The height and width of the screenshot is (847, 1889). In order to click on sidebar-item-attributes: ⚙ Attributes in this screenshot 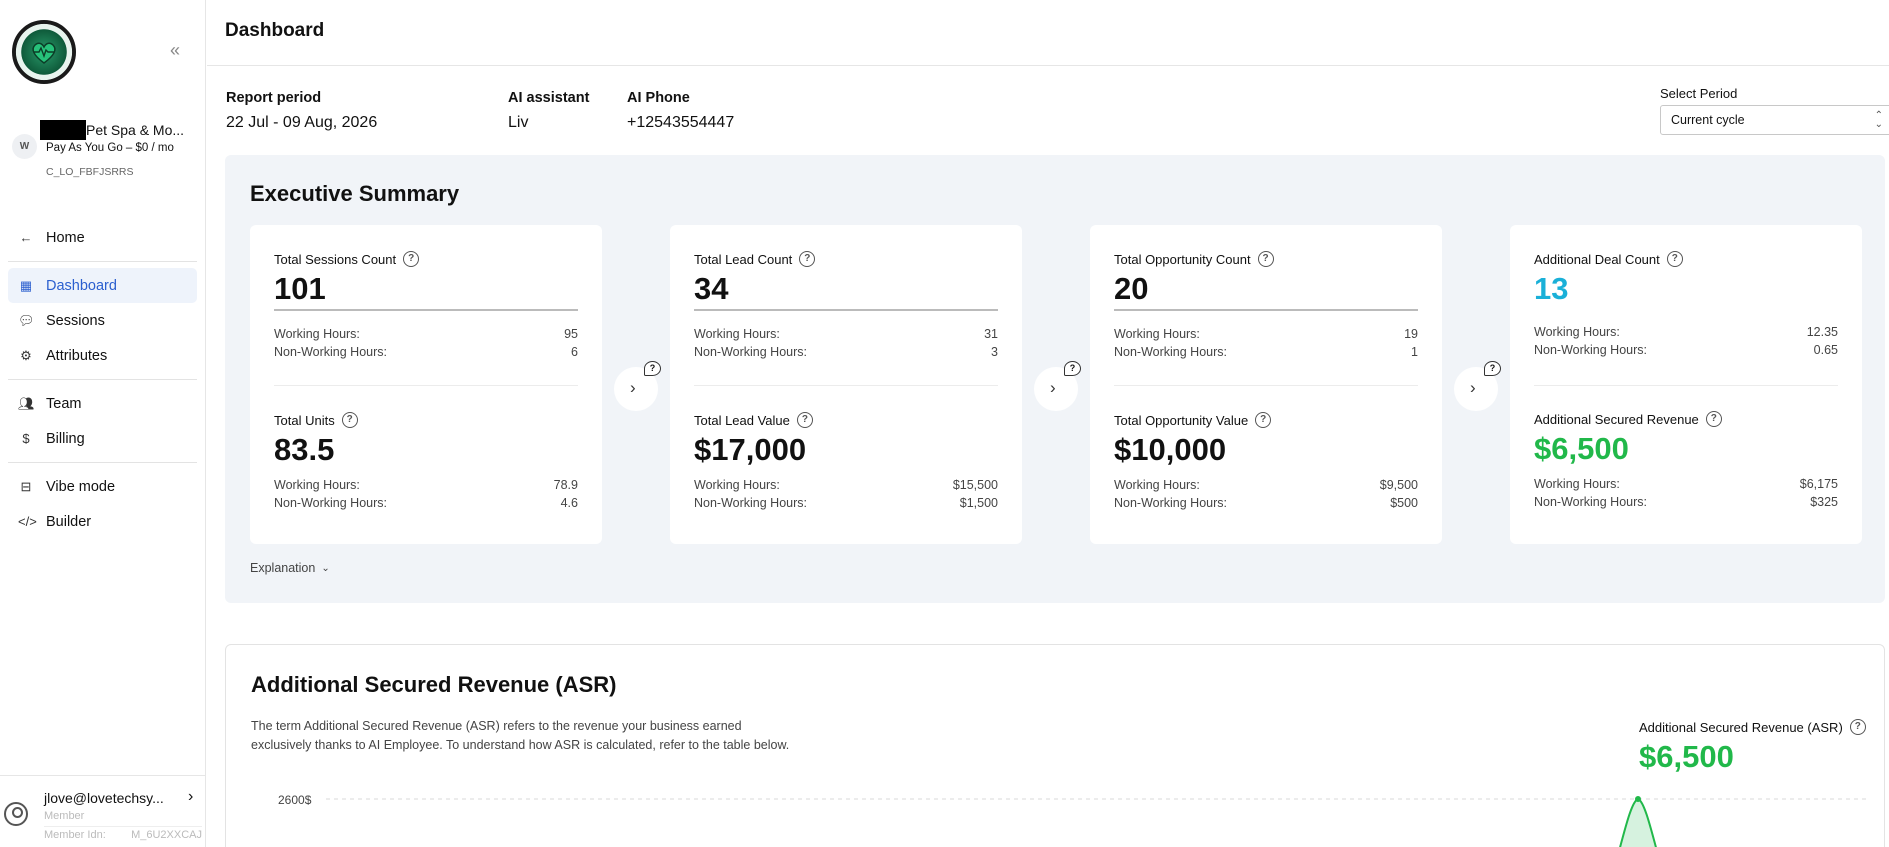, I will do `click(102, 355)`.